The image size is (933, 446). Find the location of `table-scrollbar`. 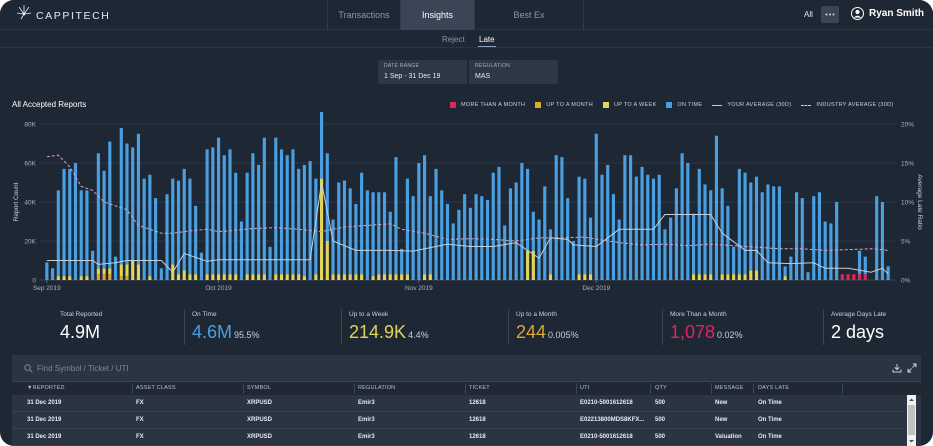

table-scrollbar is located at coordinates (911, 420).